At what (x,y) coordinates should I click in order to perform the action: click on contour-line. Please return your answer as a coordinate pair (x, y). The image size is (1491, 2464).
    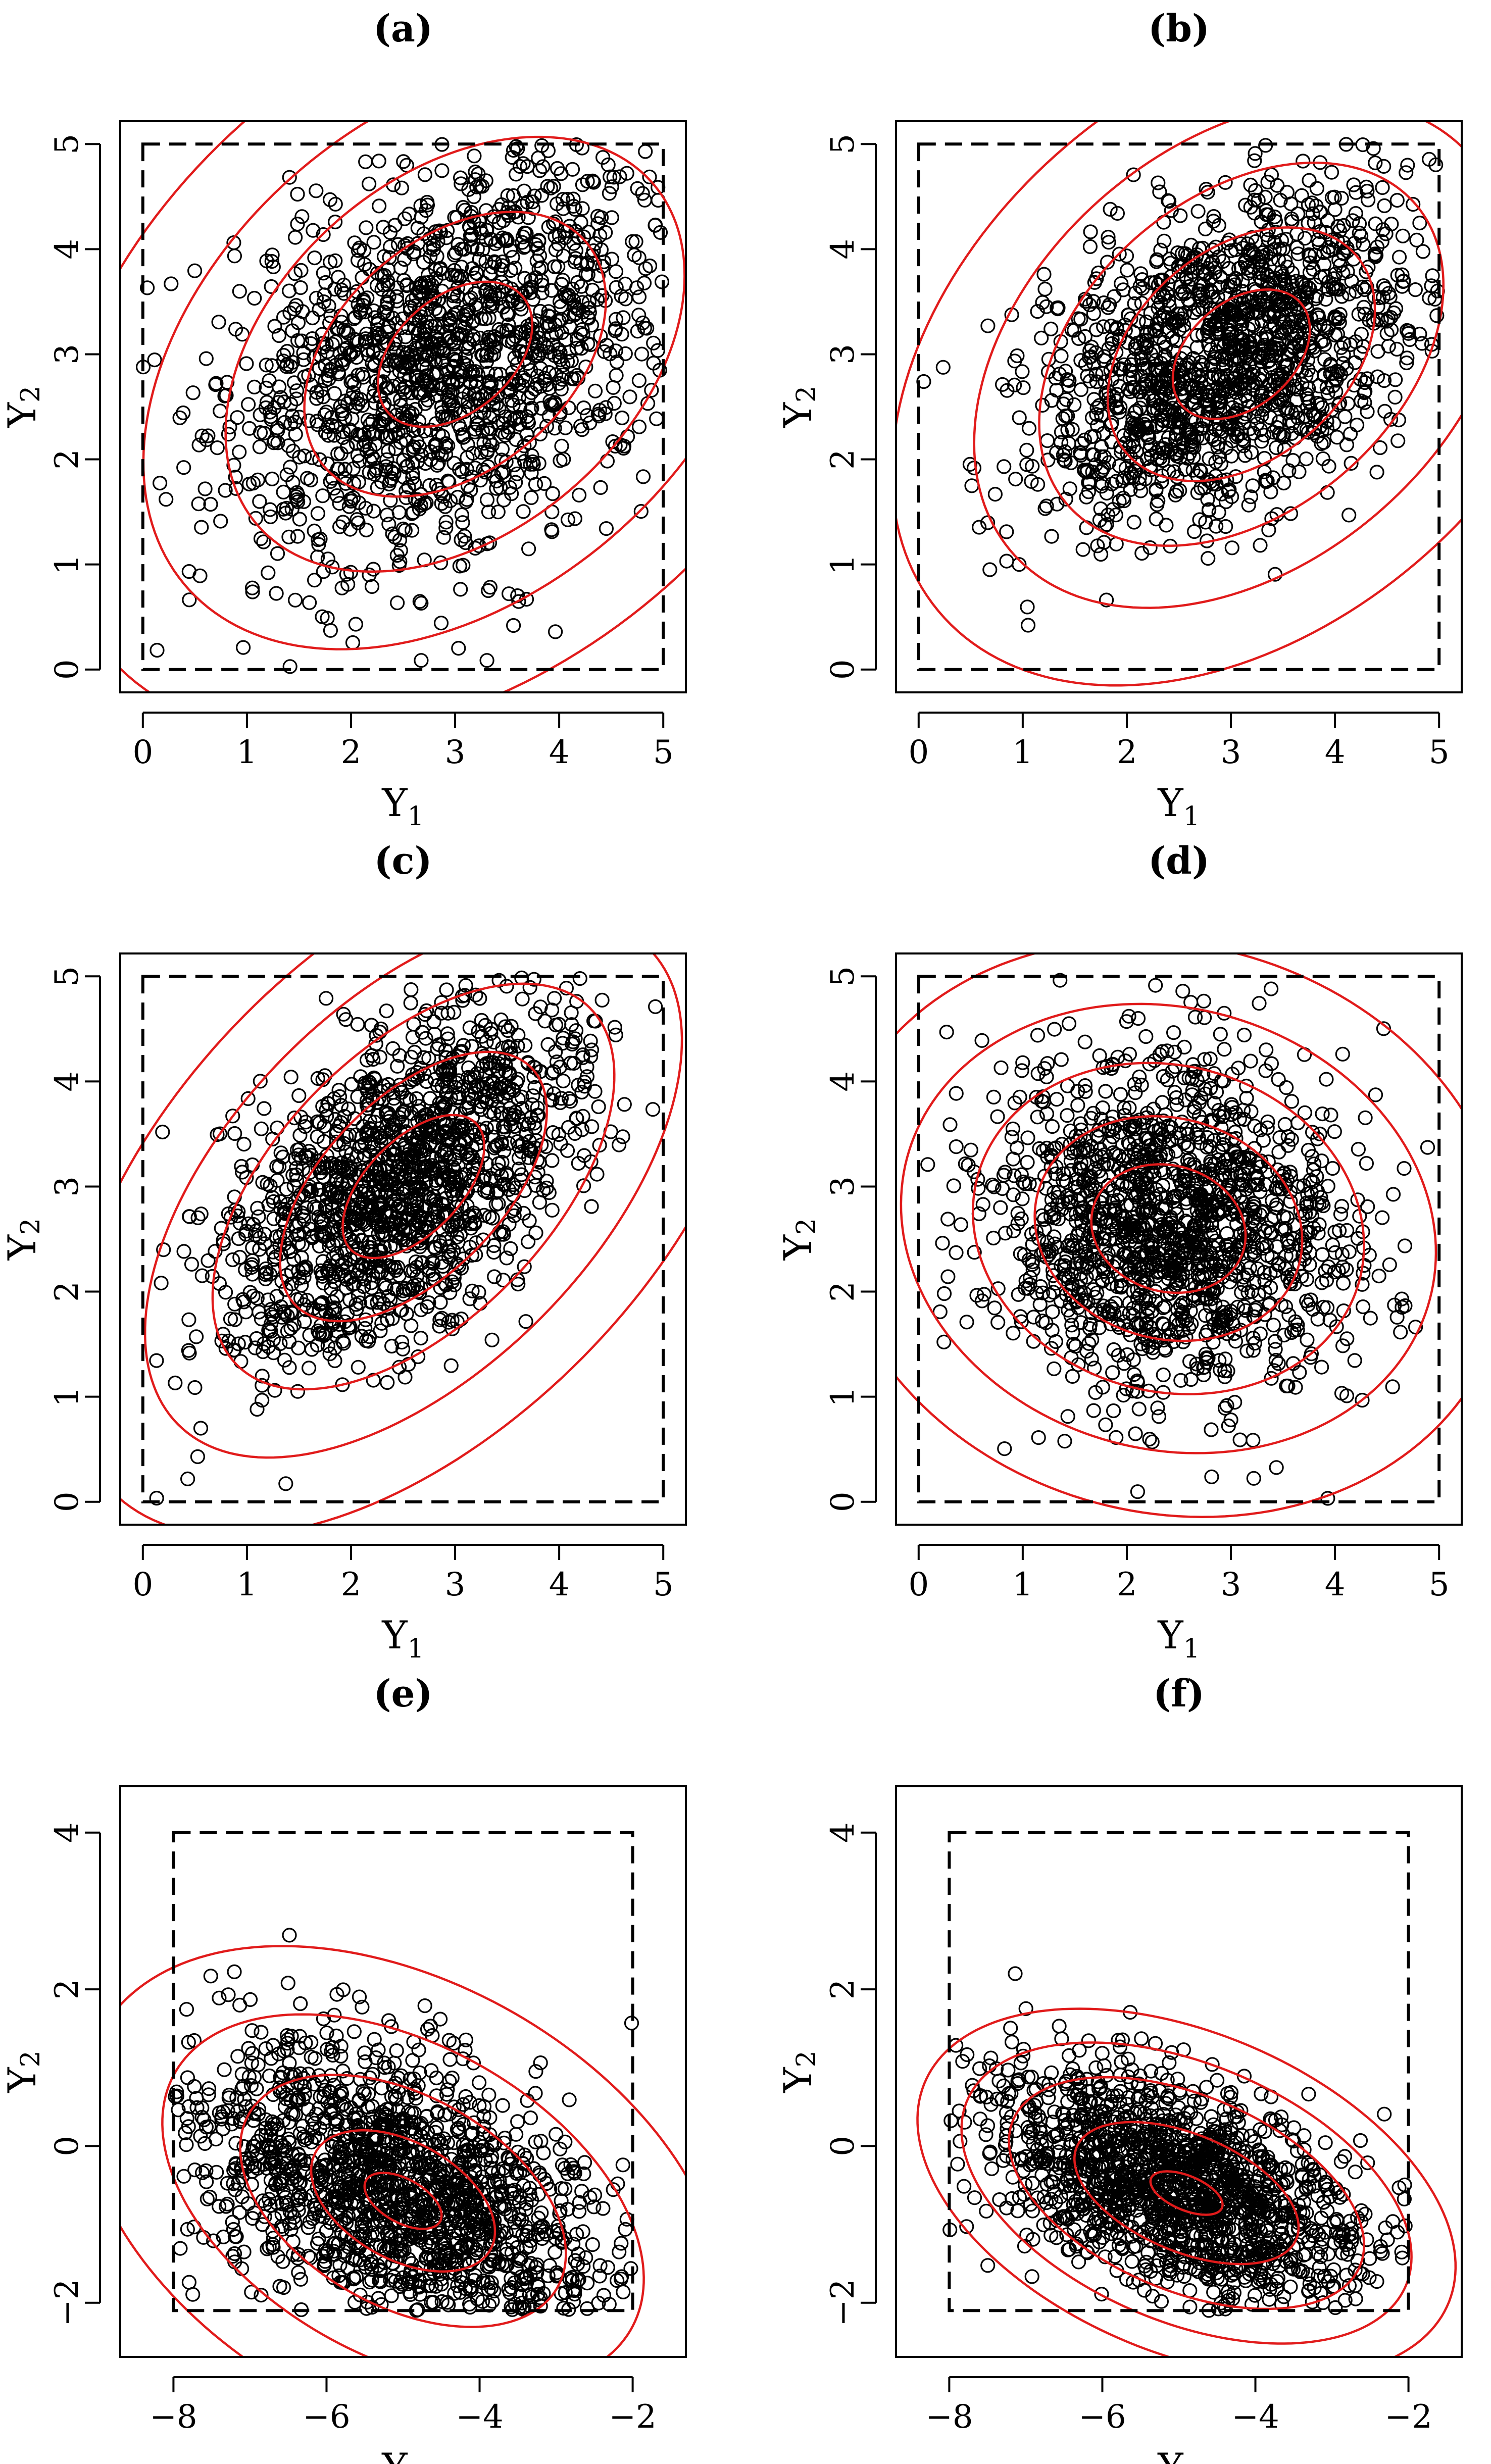
    Looking at the image, I should click on (1179, 404).